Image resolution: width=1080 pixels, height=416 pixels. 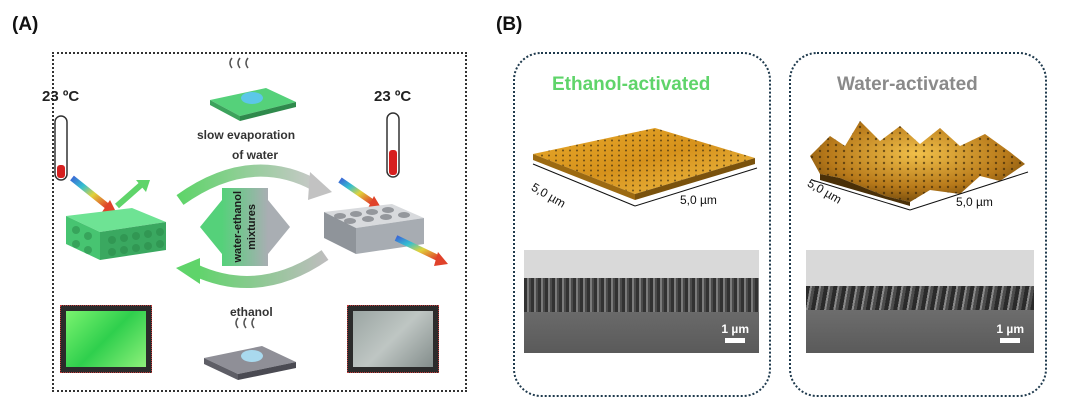 What do you see at coordinates (393, 145) in the screenshot?
I see `thermometer-right-icon` at bounding box center [393, 145].